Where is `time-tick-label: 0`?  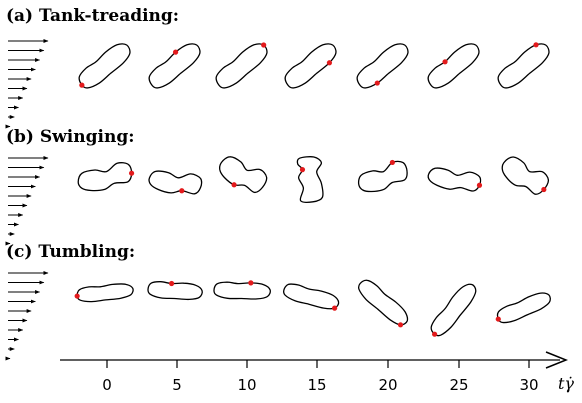
time-tick-label: 0 is located at coordinates (107, 385).